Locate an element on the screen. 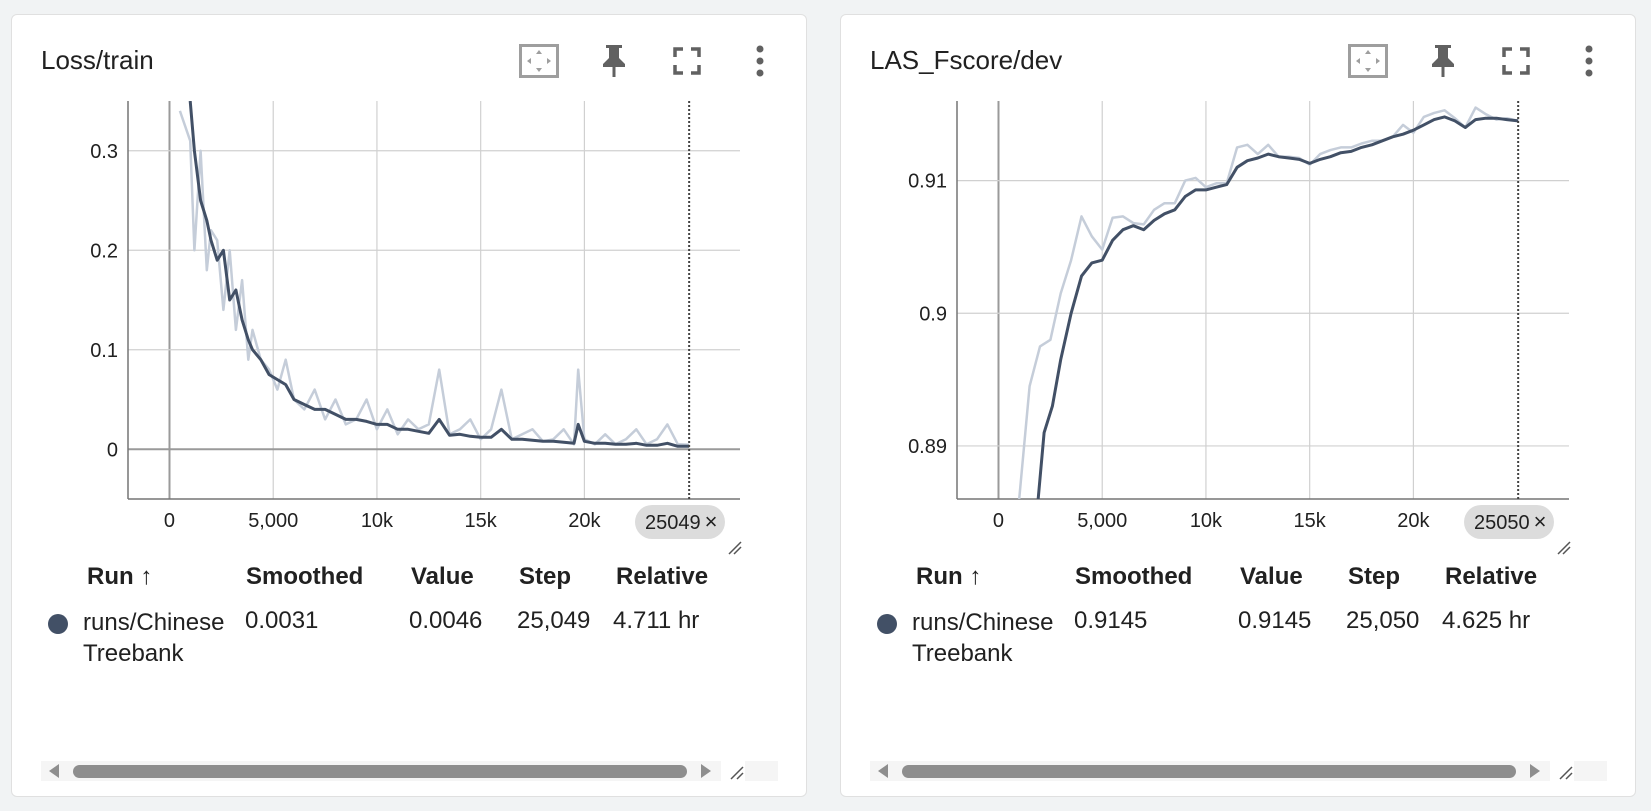 This screenshot has height=811, width=1651. step-value: 25,050 is located at coordinates (1383, 620).